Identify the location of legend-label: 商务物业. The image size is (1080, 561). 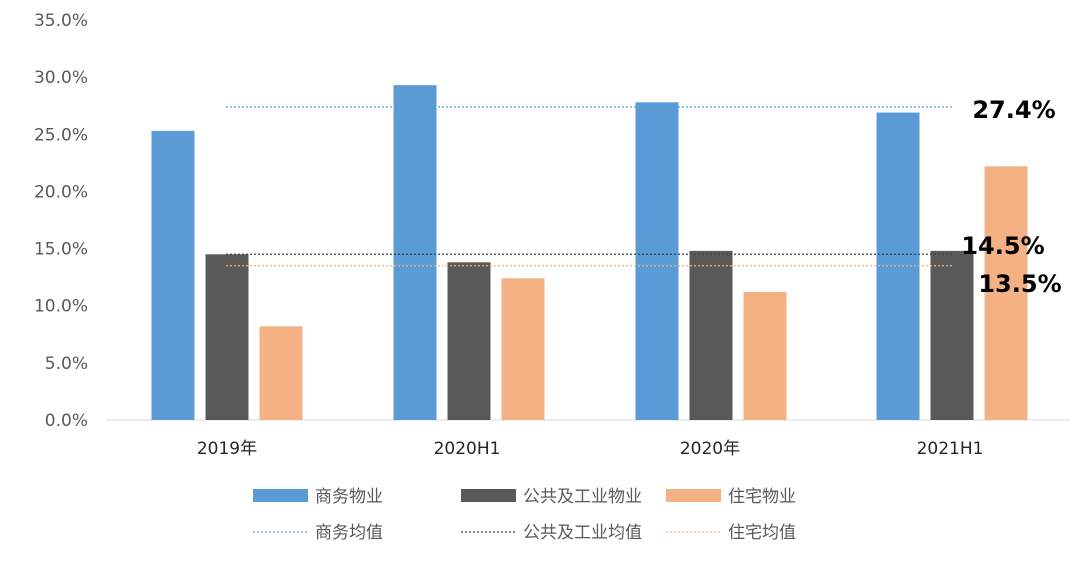
(349, 497).